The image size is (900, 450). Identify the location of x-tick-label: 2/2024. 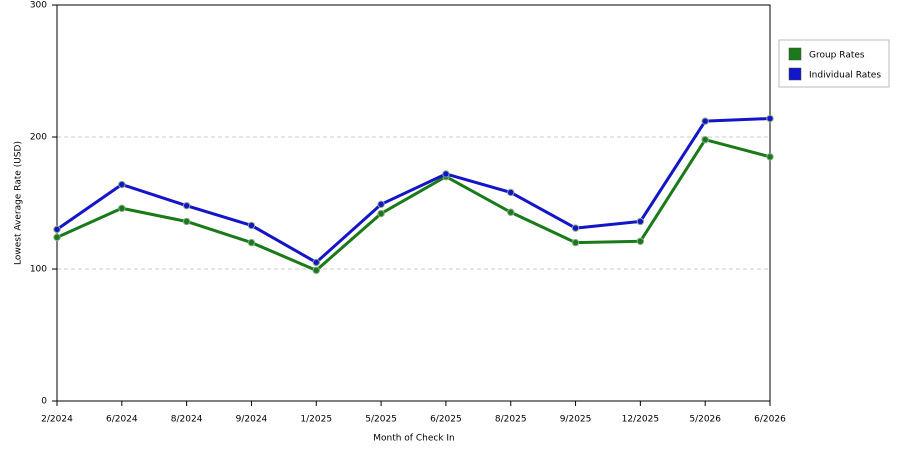
(57, 420).